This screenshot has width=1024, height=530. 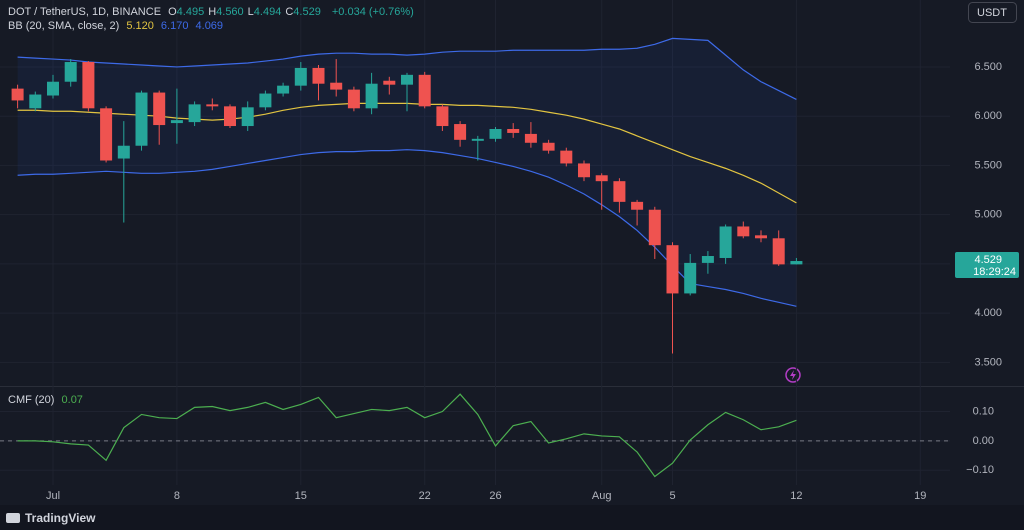 I want to click on x-tick-label: 8, so click(x=177, y=496).